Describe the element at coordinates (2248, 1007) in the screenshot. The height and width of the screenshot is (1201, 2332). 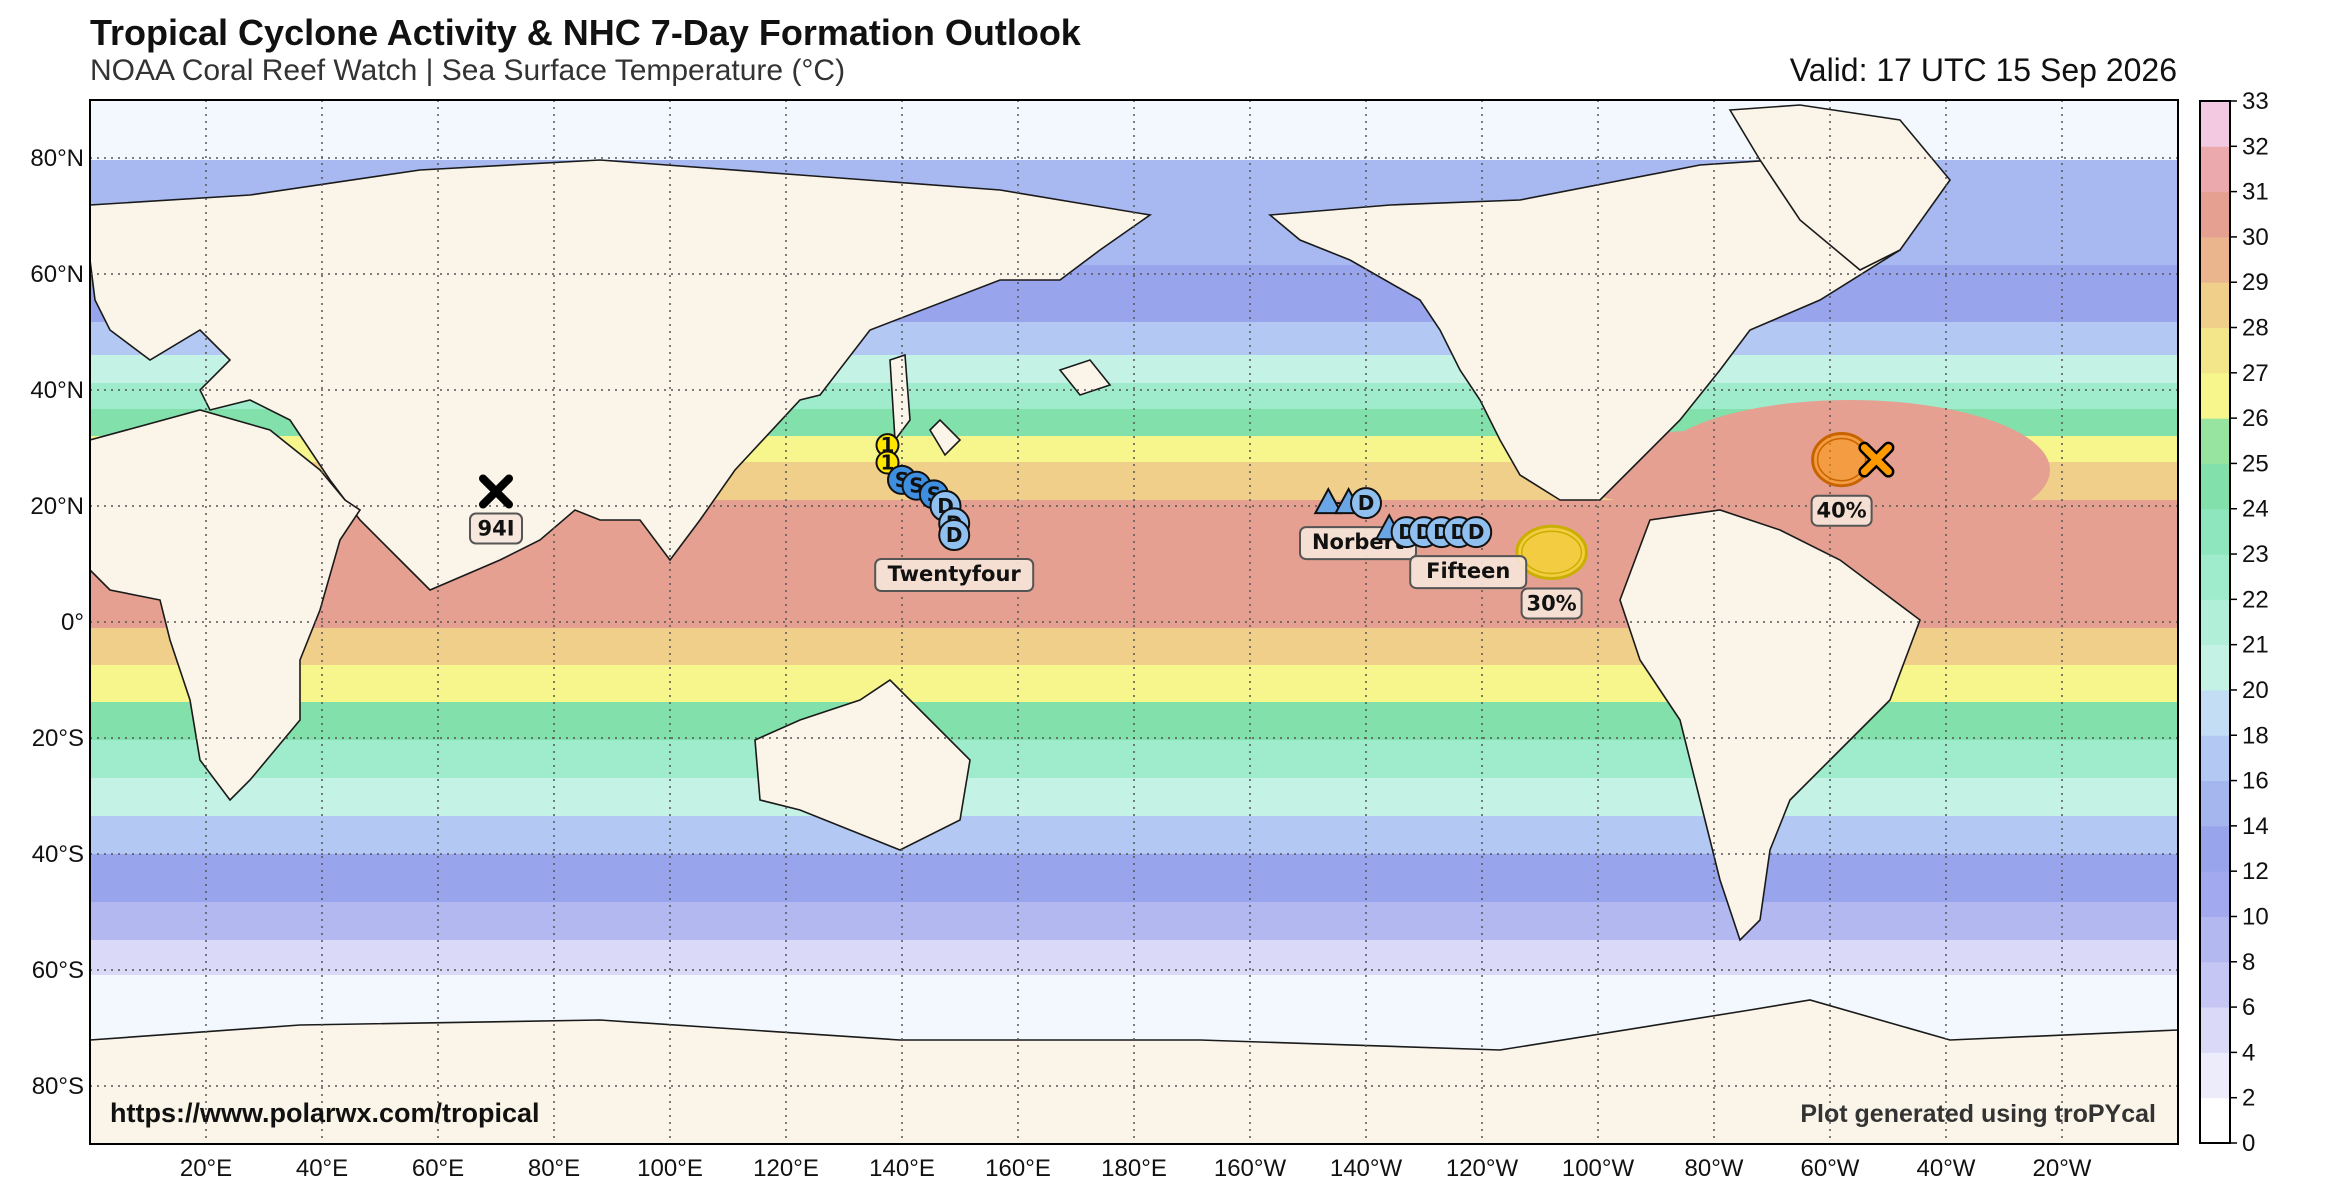
I see `colorbar-tick-label: 6` at that location.